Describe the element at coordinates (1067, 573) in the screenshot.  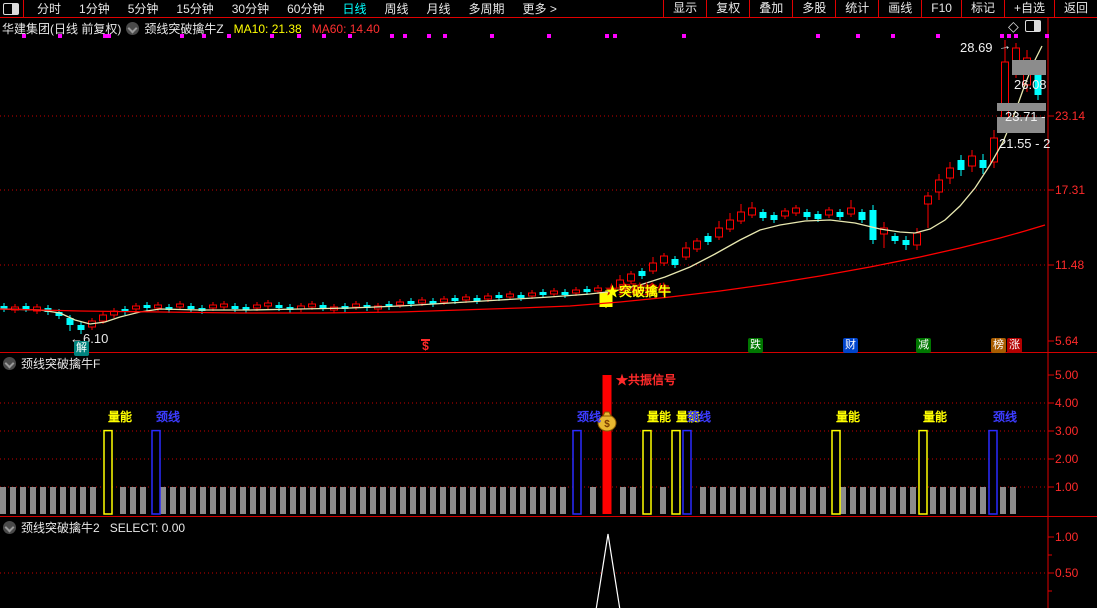
I see `panel3-axis-label: 0.50` at that location.